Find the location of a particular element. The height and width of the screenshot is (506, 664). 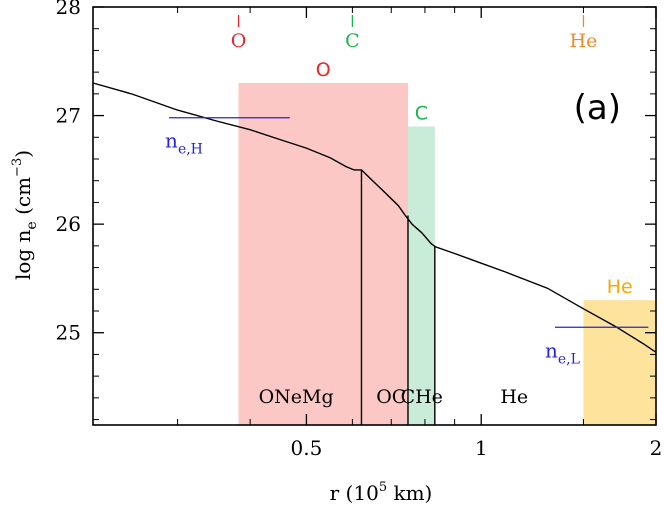

y-axis-label-subscript: e is located at coordinates (32, 225).